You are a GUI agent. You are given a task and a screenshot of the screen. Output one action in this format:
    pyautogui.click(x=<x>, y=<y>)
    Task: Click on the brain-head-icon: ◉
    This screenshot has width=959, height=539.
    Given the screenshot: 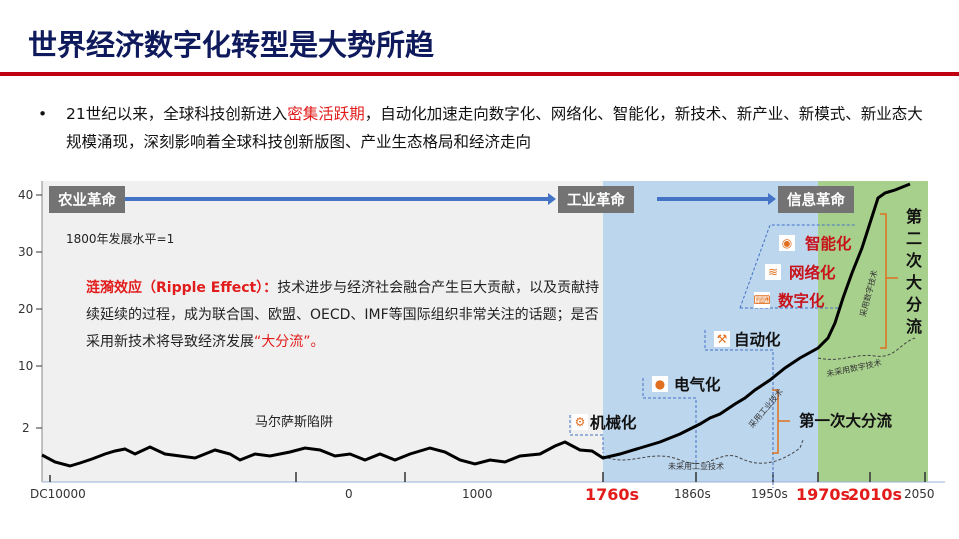 What is the action you would take?
    pyautogui.click(x=787, y=243)
    